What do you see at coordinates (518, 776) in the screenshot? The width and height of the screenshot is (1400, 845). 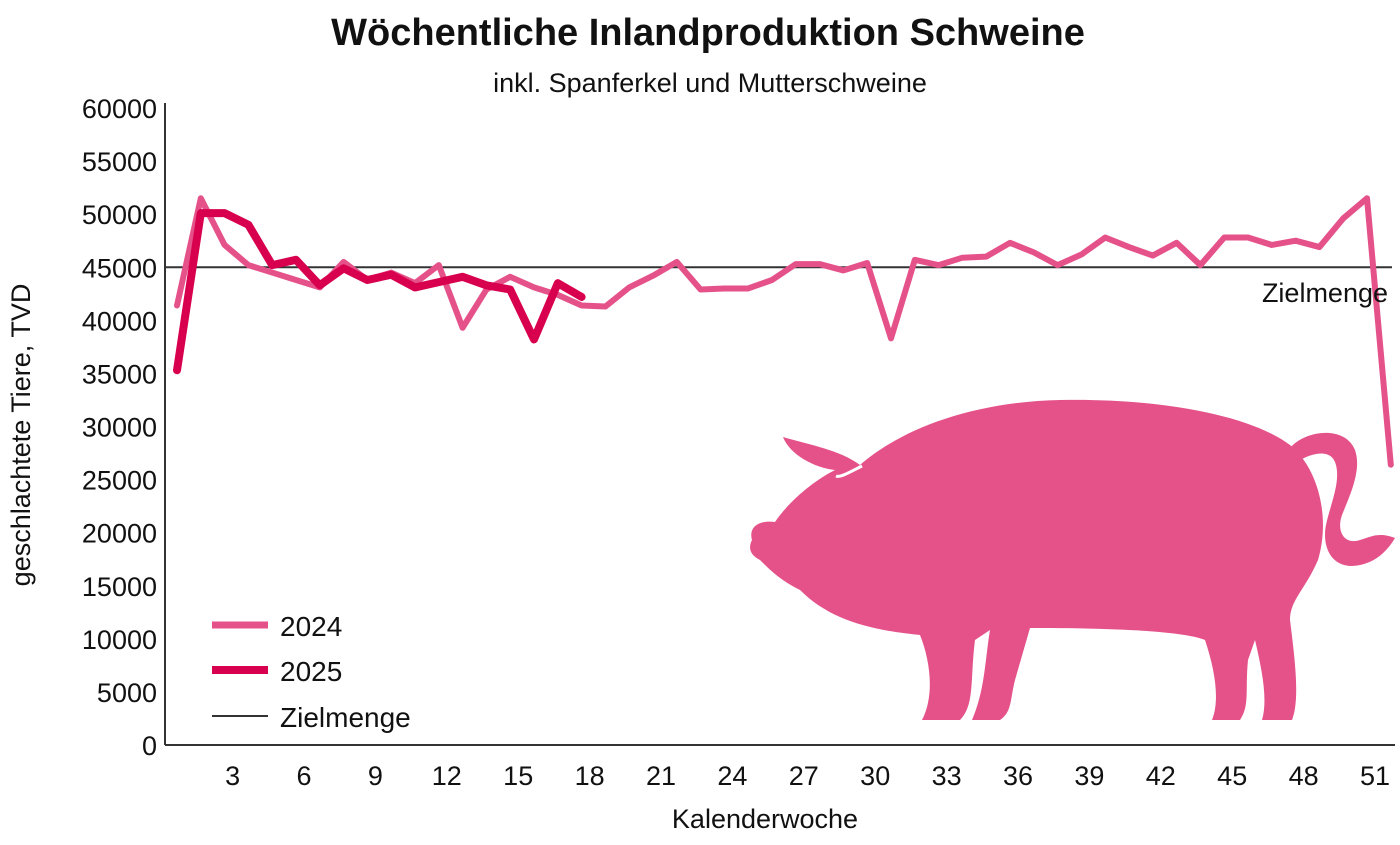 I see `x-tick-label: 15` at bounding box center [518, 776].